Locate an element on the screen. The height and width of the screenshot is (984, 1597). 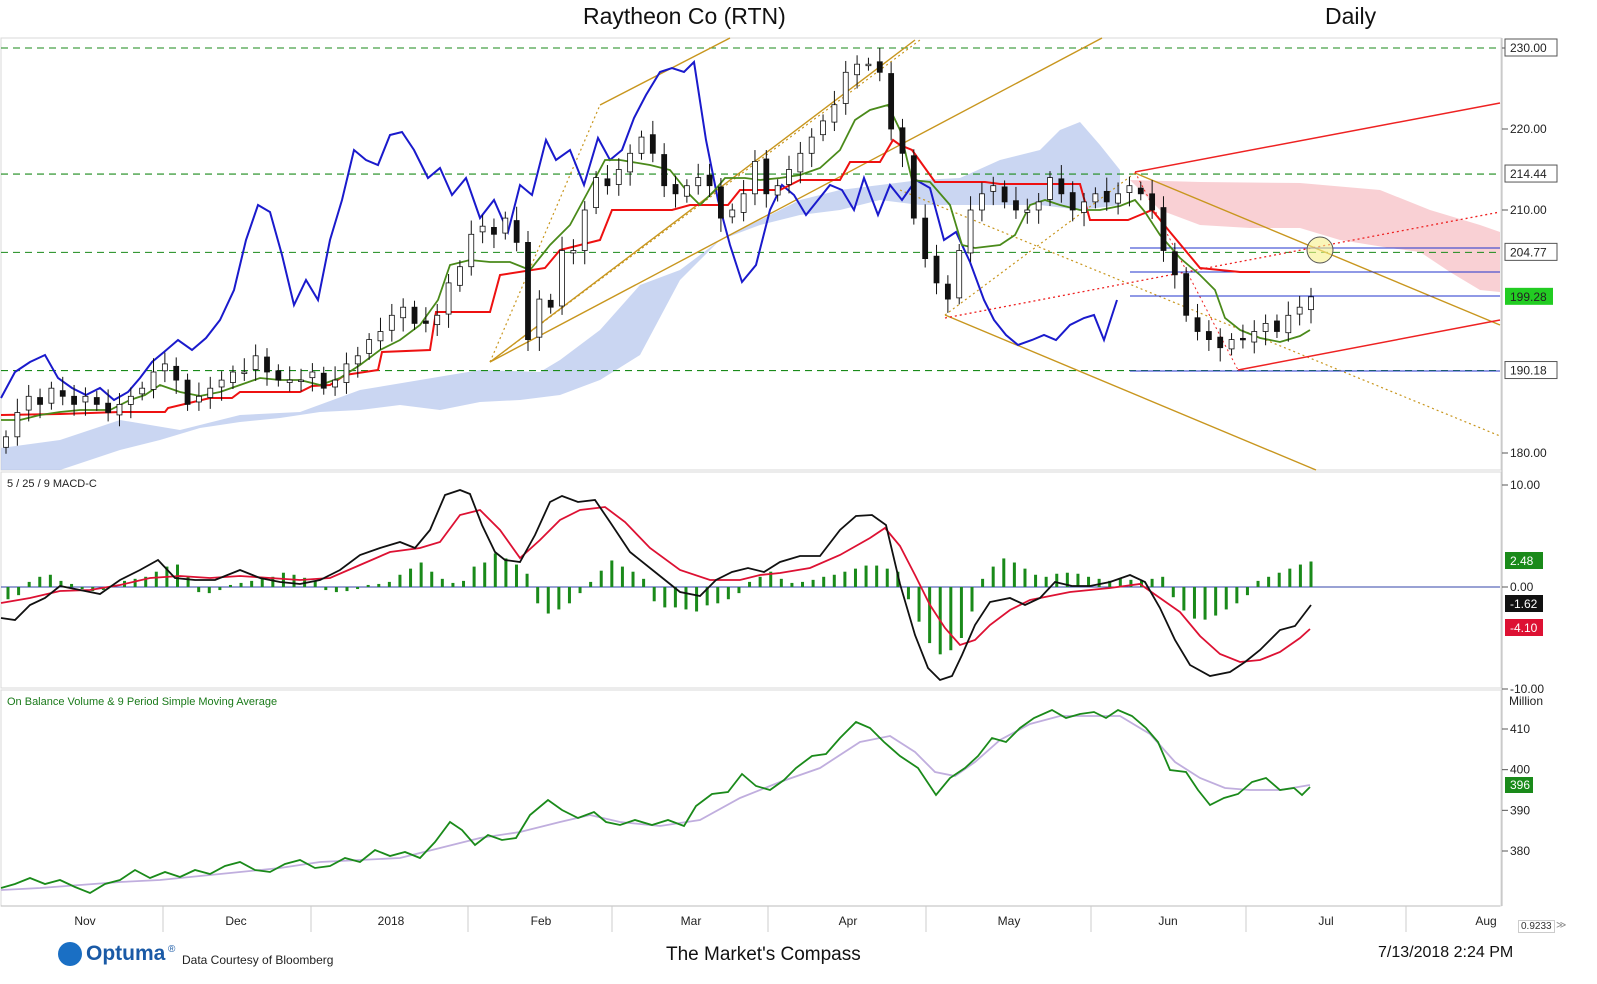
obv-tick-label: 400 is located at coordinates (1520, 770).